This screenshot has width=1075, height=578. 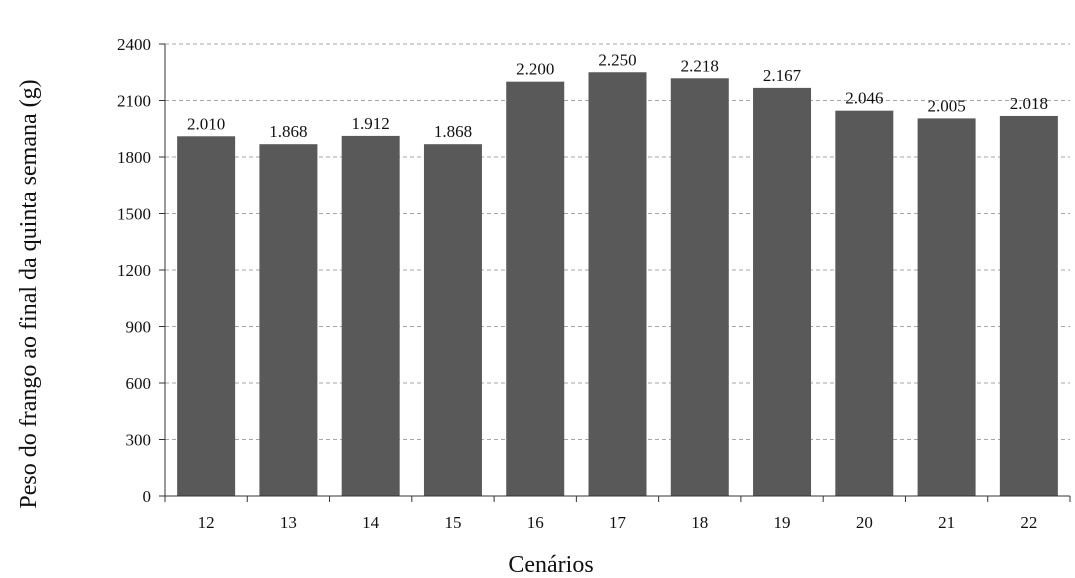 What do you see at coordinates (134, 157) in the screenshot?
I see `y-tick-label: 1800` at bounding box center [134, 157].